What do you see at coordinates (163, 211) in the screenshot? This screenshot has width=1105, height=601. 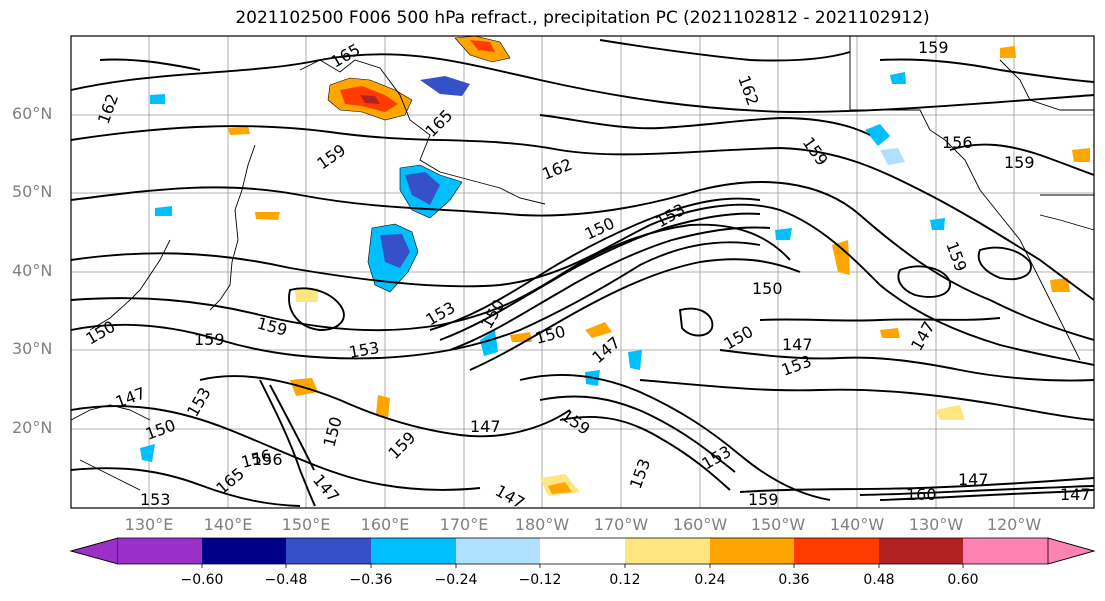 I see `fill-patch-w-blue2` at bounding box center [163, 211].